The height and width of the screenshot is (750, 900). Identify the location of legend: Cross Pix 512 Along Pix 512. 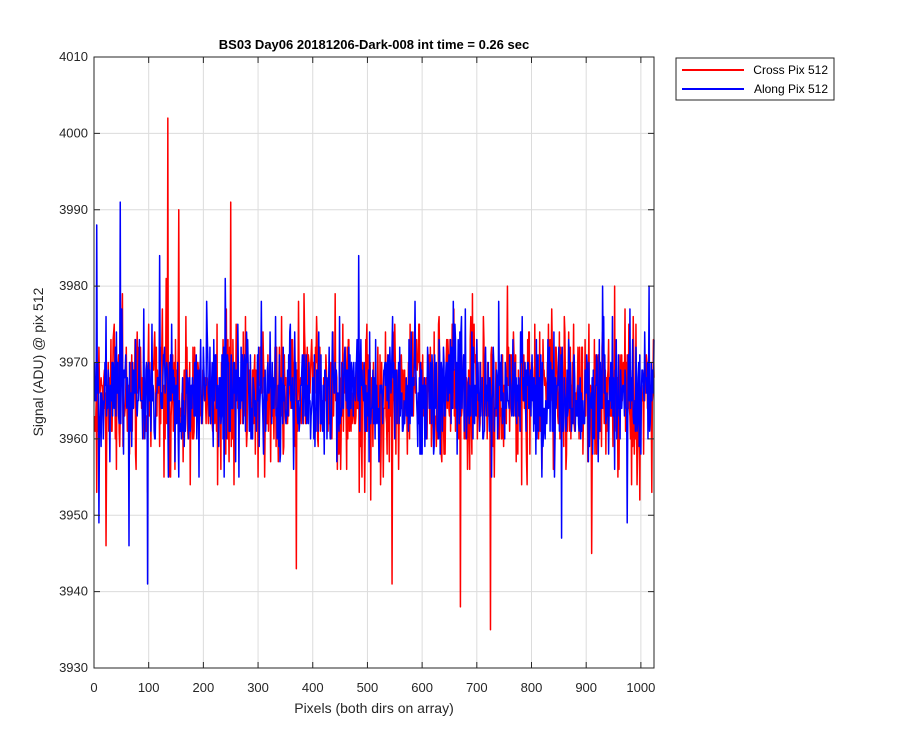
(755, 79).